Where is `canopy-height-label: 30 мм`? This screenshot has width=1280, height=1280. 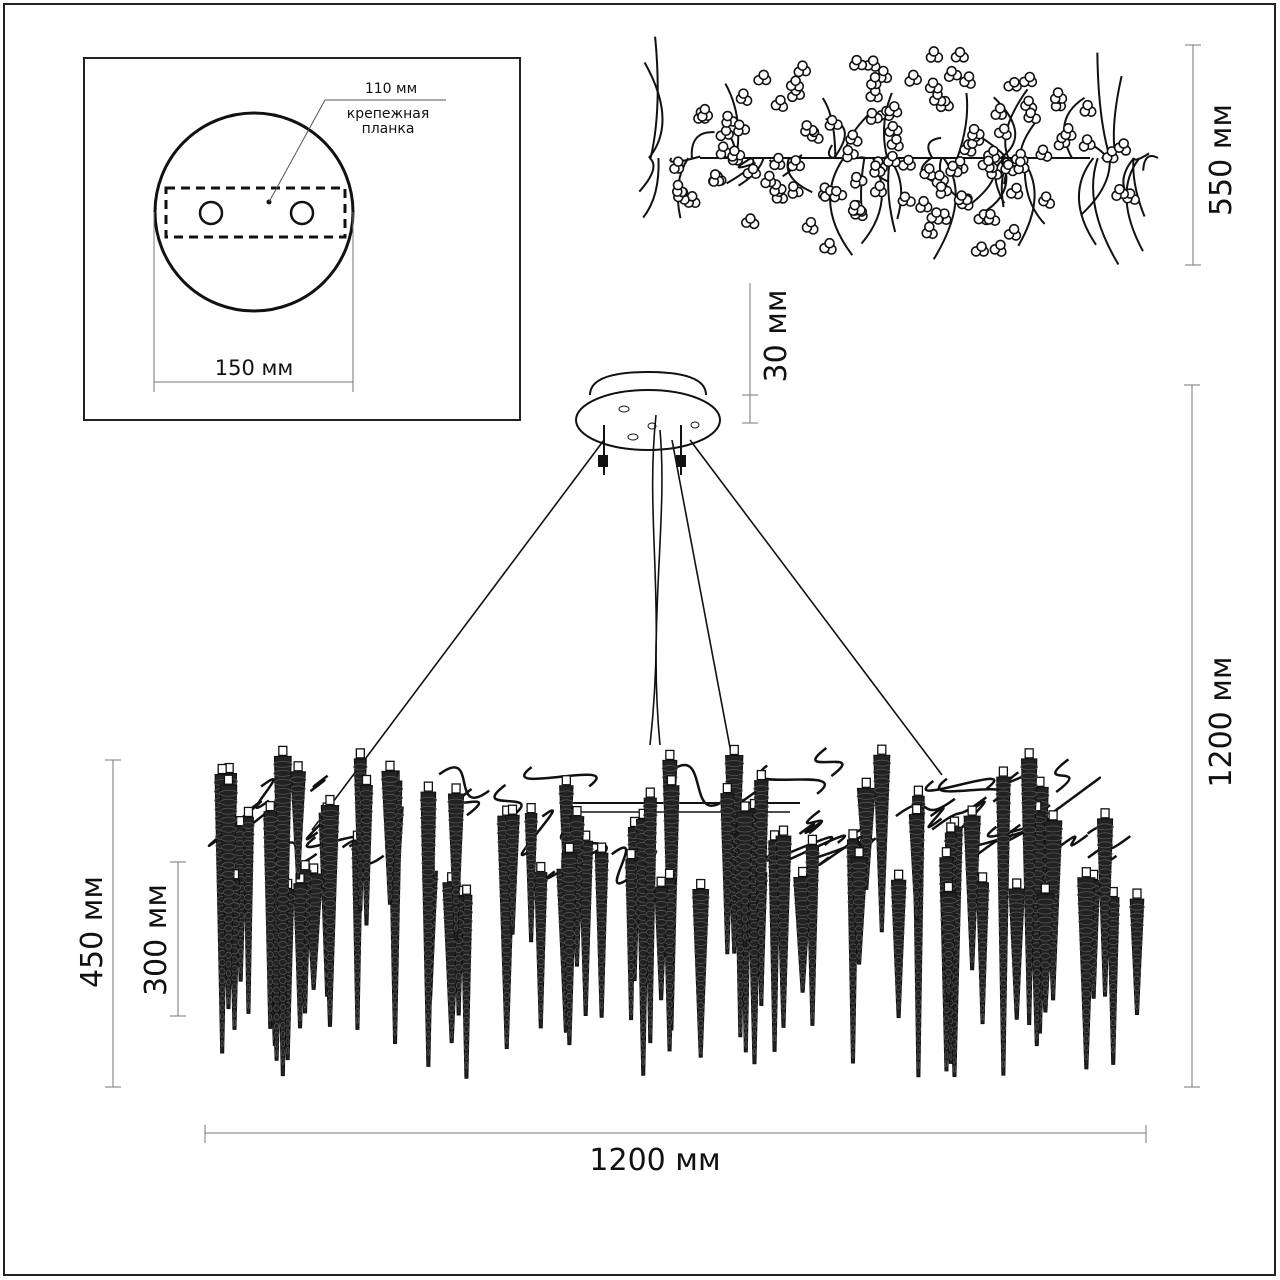 canopy-height-label: 30 мм is located at coordinates (776, 336).